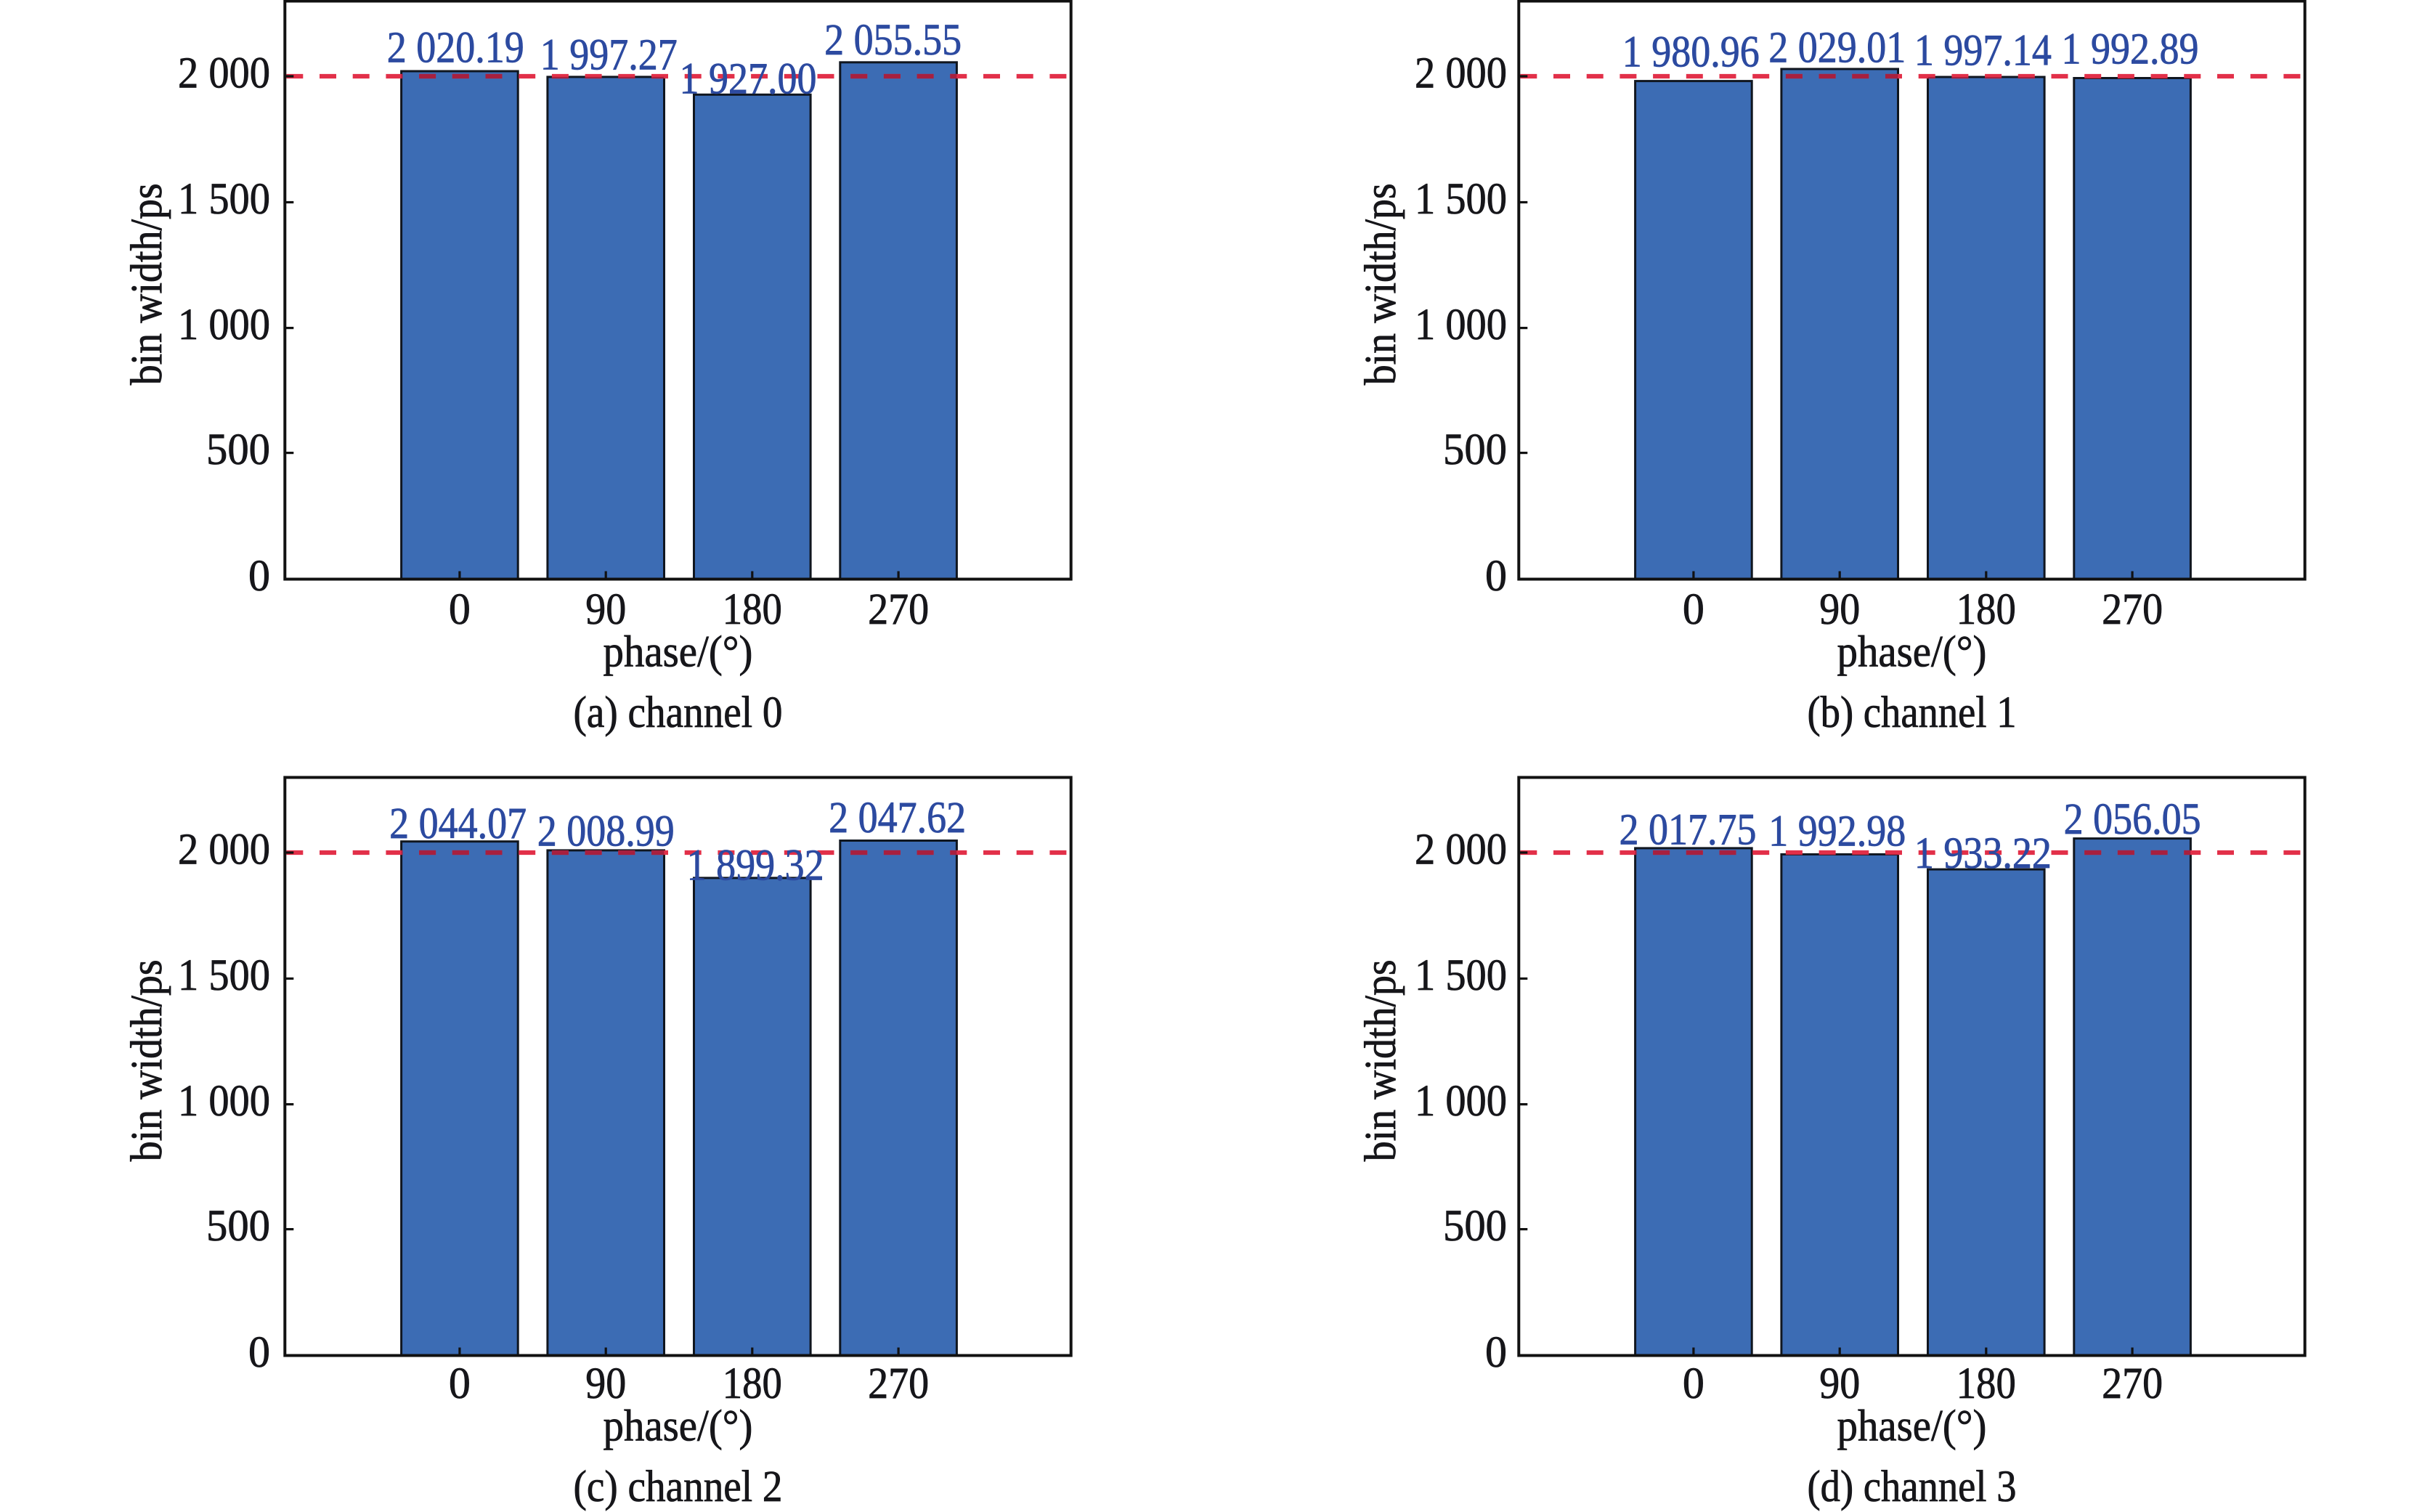 The image size is (2430, 1512). I want to click on svg-text: 2 008.99, so click(606, 831).